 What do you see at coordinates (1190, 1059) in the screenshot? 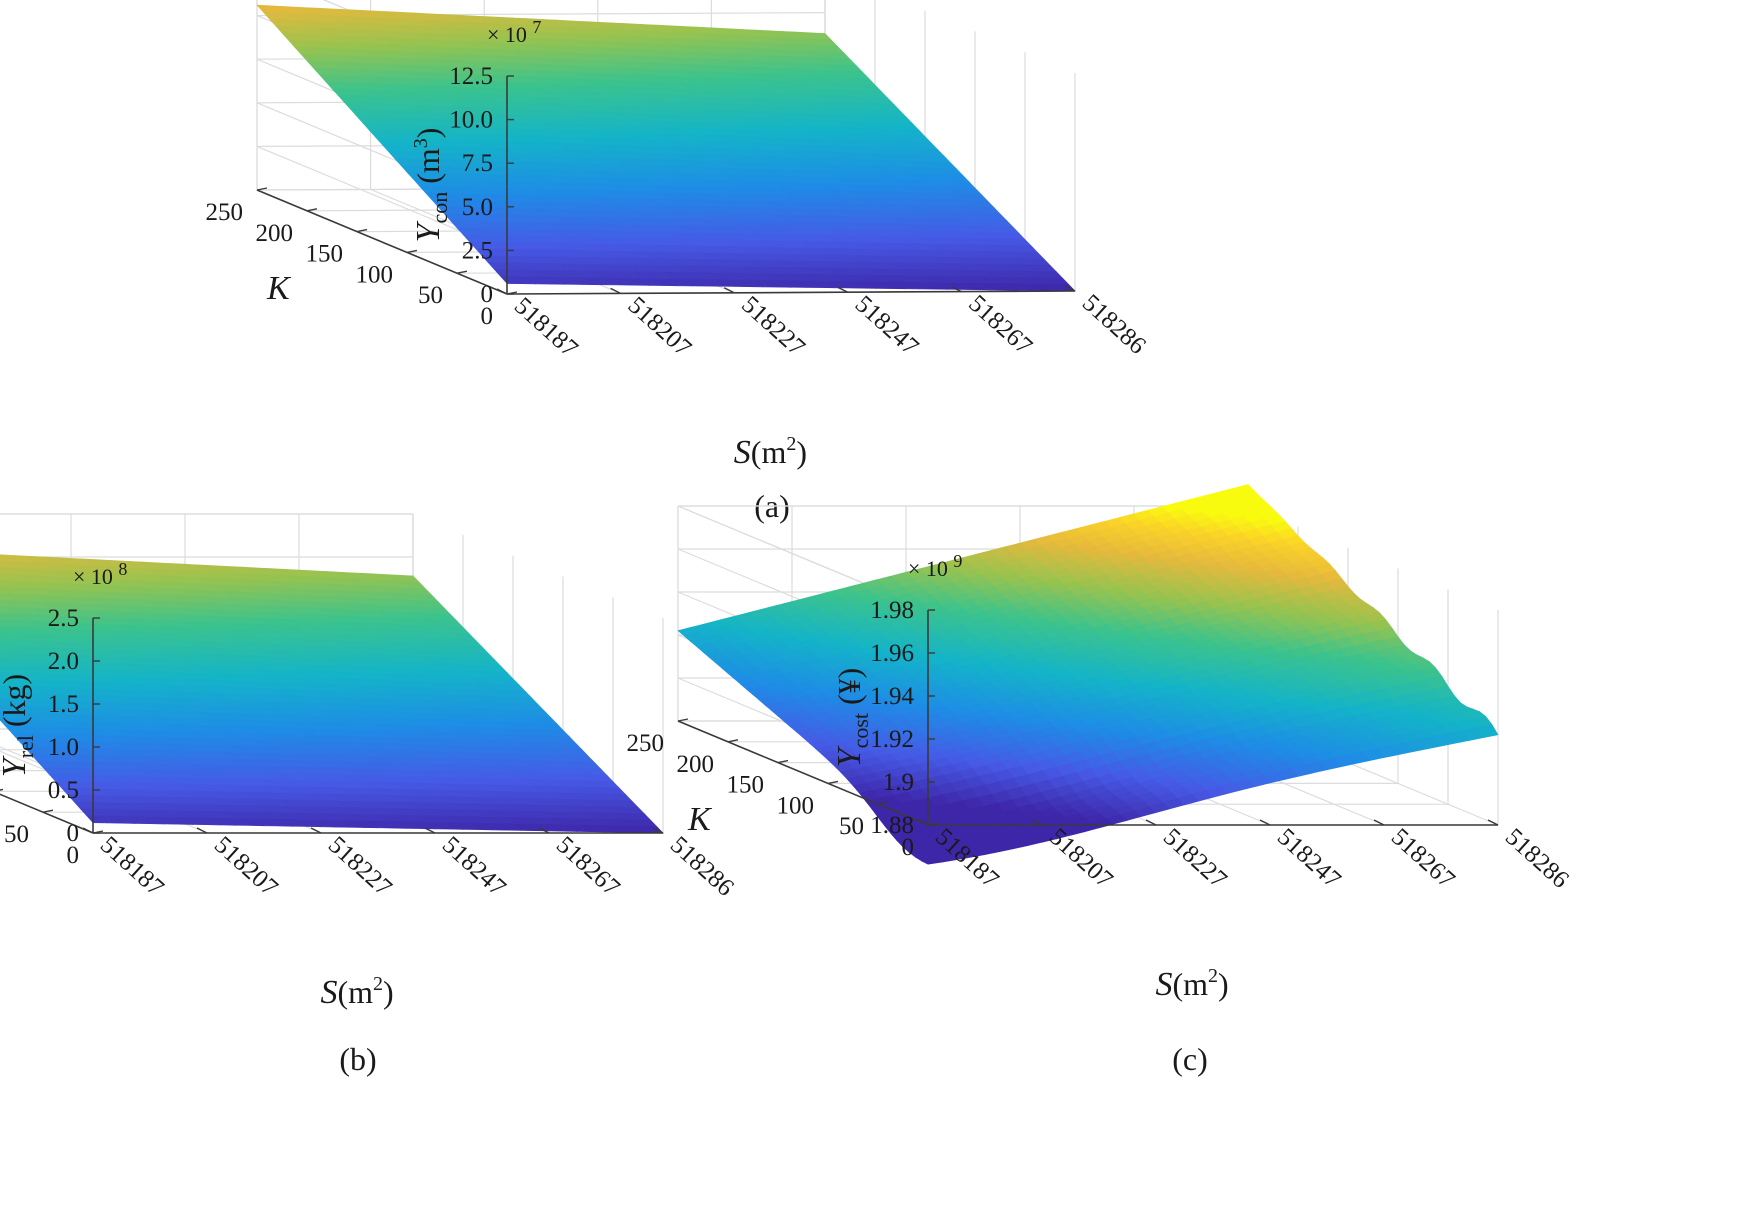
I see `panel-caption: (c)` at bounding box center [1190, 1059].